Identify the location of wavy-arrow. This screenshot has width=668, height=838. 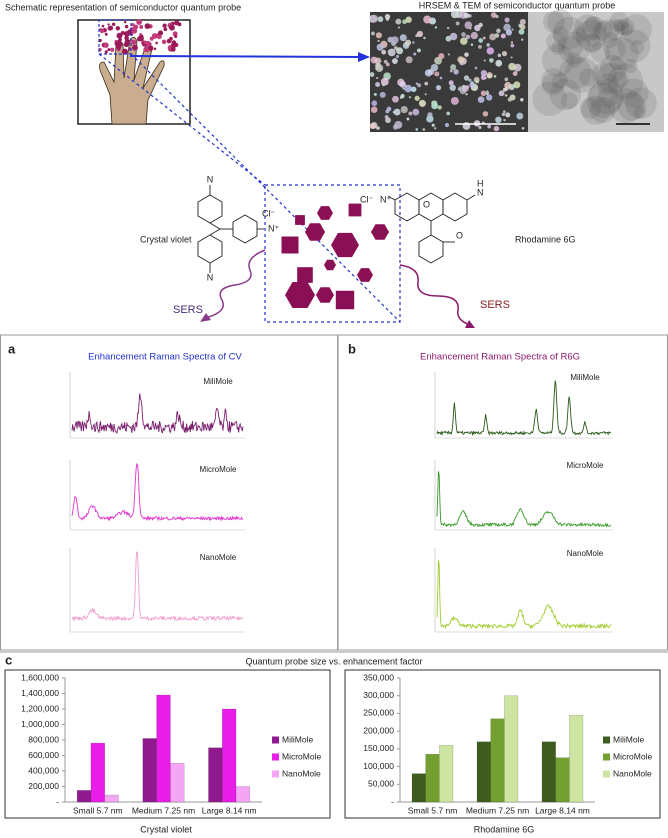
(235, 284).